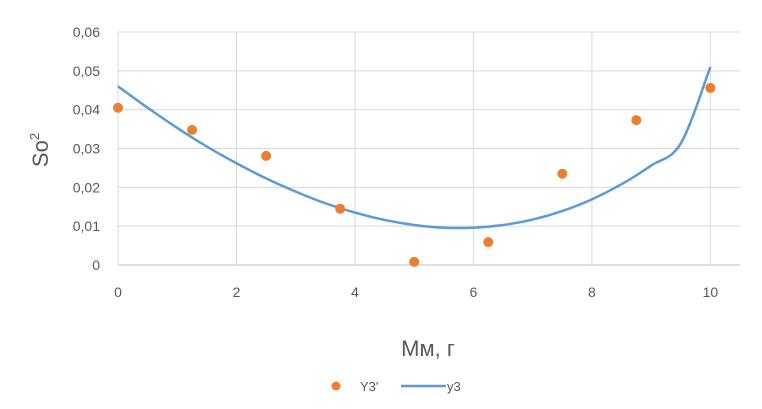 Image resolution: width=762 pixels, height=409 pixels. I want to click on x-tick-label: 8, so click(592, 292).